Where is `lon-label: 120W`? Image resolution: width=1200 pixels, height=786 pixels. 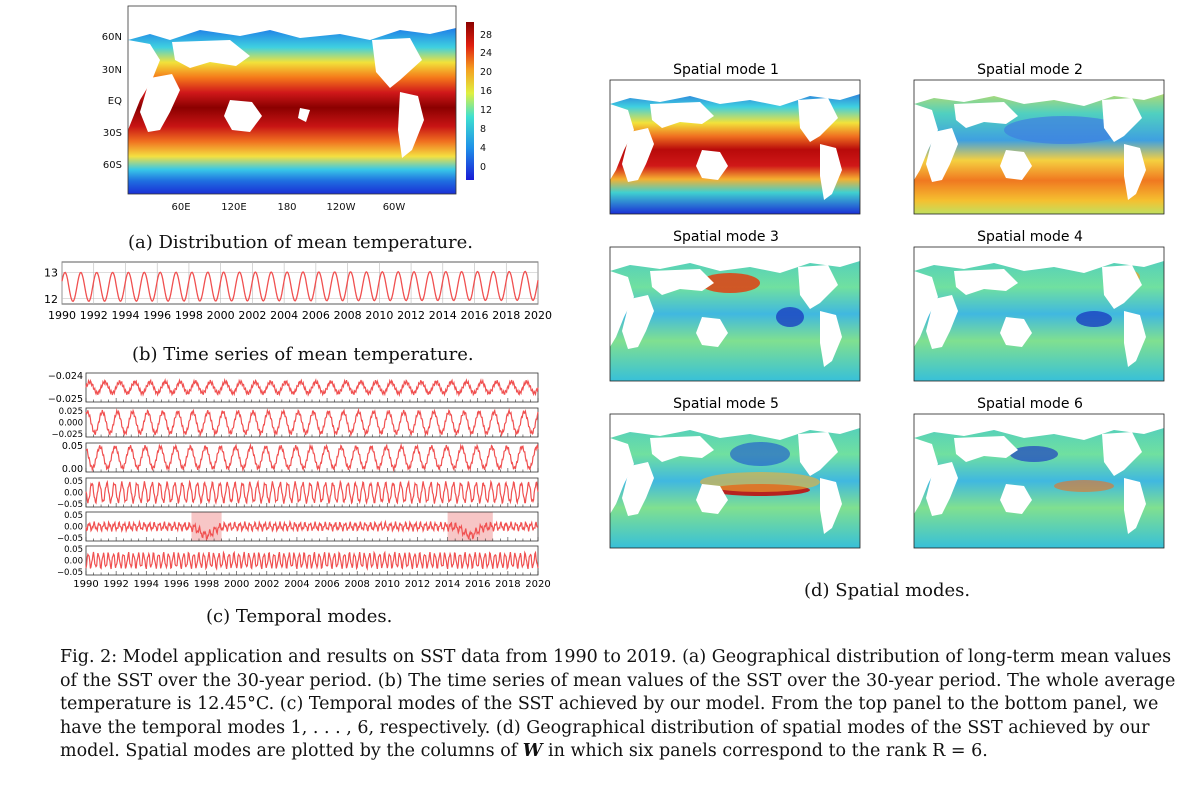
lon-label: 120W is located at coordinates (341, 207).